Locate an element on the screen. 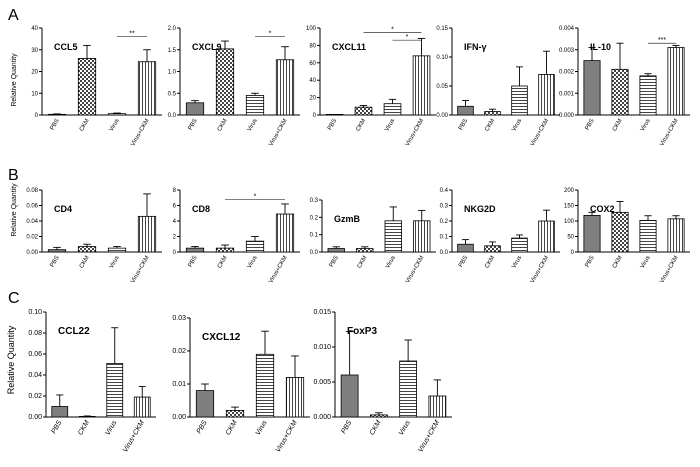 Image resolution: width=700 pixels, height=467 pixels. significance-label: *** is located at coordinates (662, 40).